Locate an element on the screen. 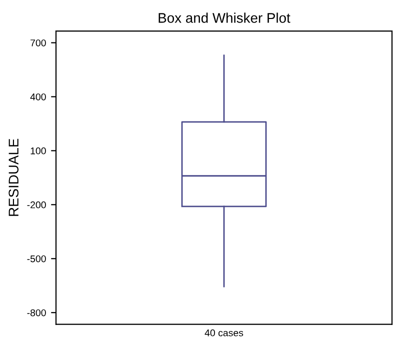 The height and width of the screenshot is (345, 400). x-tick-label: 40 cases is located at coordinates (224, 332).